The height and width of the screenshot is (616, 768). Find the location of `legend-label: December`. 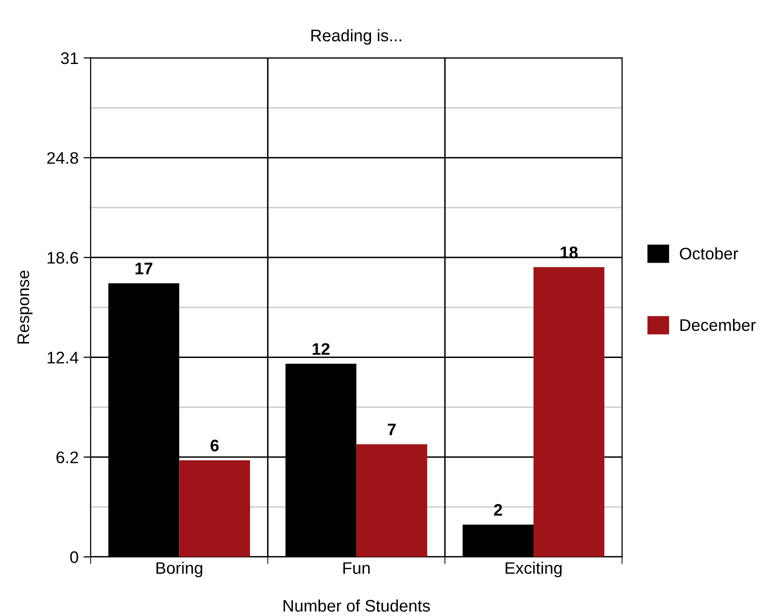

legend-label: December is located at coordinates (718, 325).